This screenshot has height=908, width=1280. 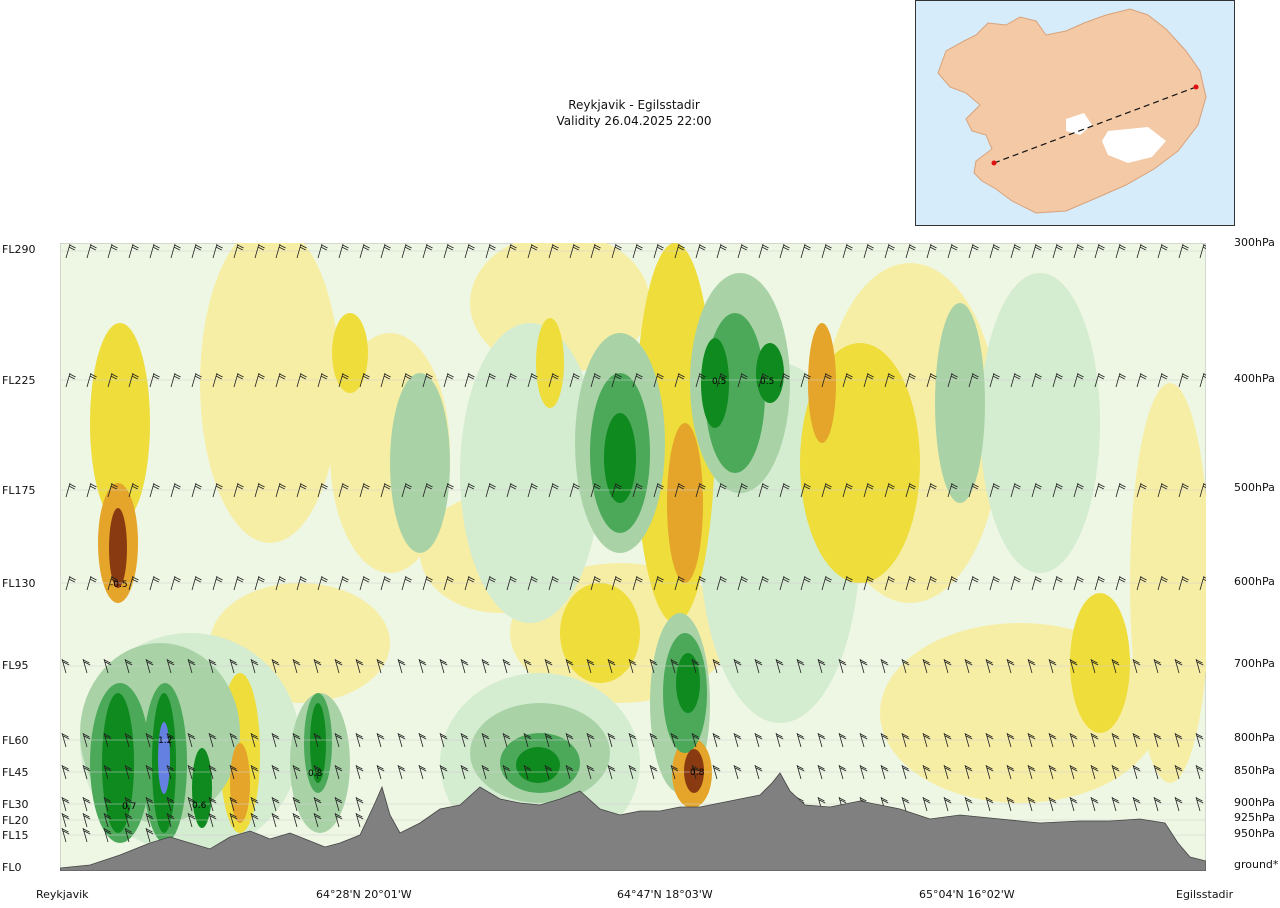 What do you see at coordinates (633, 821) in the screenshot?
I see `terrain-profile` at bounding box center [633, 821].